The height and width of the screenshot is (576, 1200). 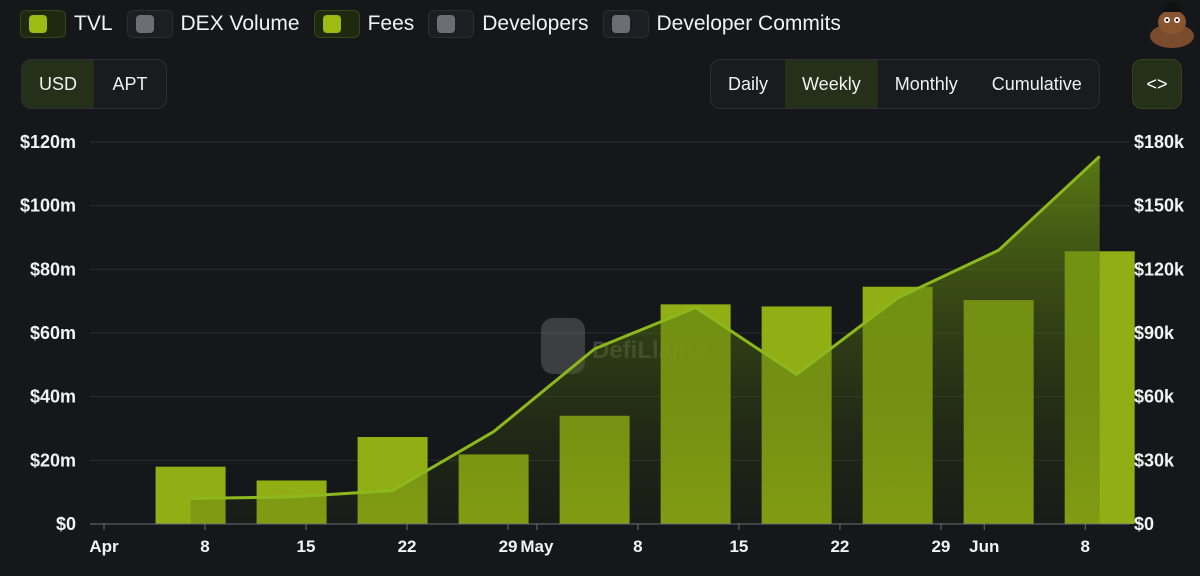 I want to click on left-tick-label: $60m, so click(x=53, y=333).